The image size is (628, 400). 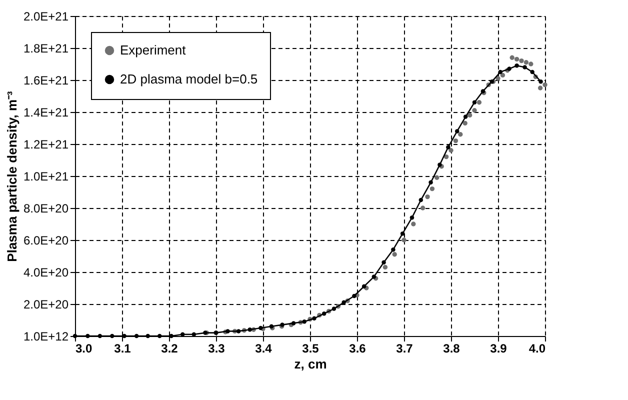 I want to click on x-tick-label: 3.5, so click(x=311, y=349).